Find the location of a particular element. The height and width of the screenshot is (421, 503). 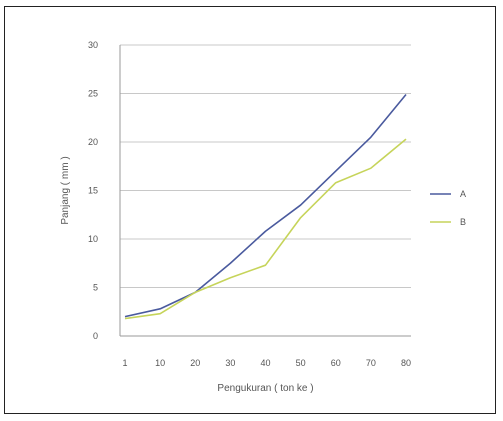

y-tick-label: 30 is located at coordinates (93, 45).